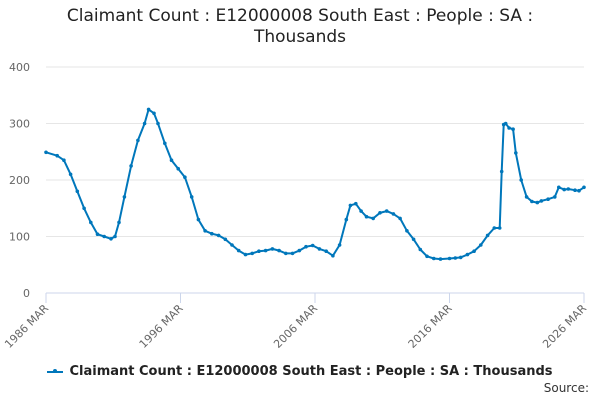 The height and width of the screenshot is (400, 600). Describe the element at coordinates (566, 388) in the screenshot. I see `source-label: Source:` at that location.